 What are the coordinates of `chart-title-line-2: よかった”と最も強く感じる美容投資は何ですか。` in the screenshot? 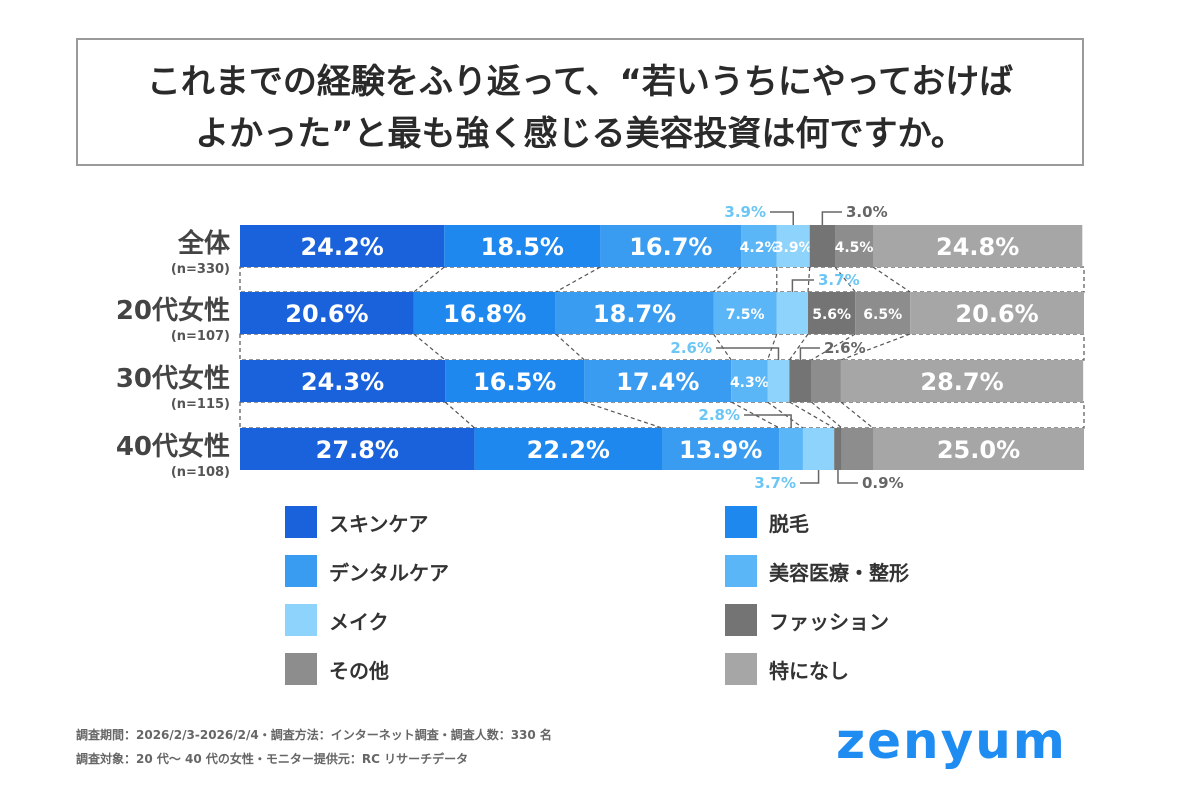 It's located at (580, 134).